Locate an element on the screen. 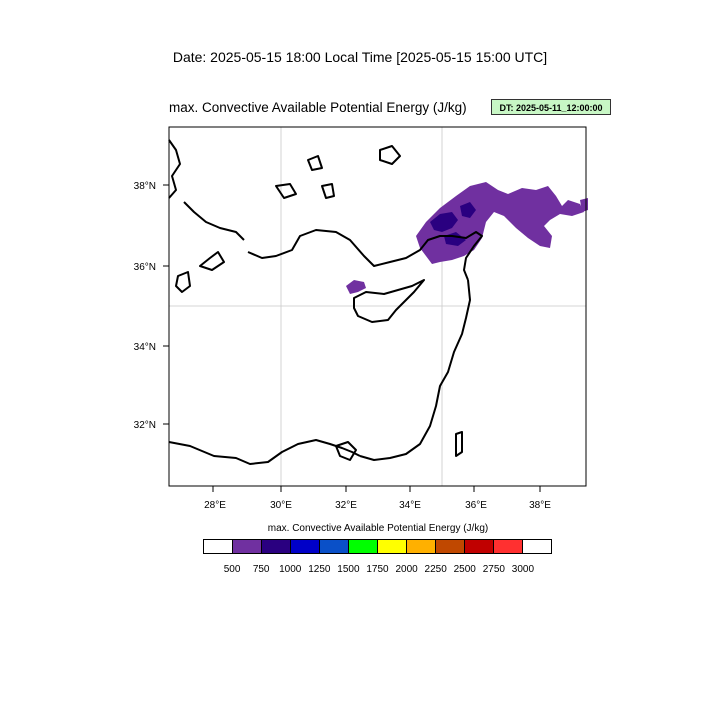  coastline-cyprus is located at coordinates (389, 301).